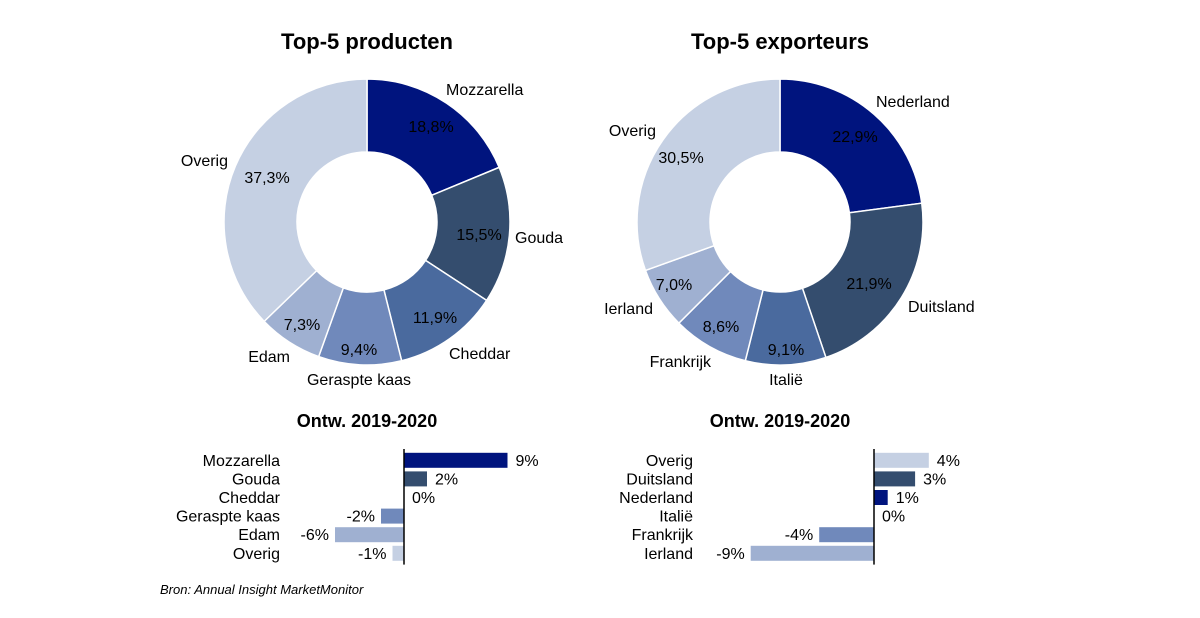 The image size is (1200, 618). I want to click on slice-label-producten-4: Edam, so click(269, 357).